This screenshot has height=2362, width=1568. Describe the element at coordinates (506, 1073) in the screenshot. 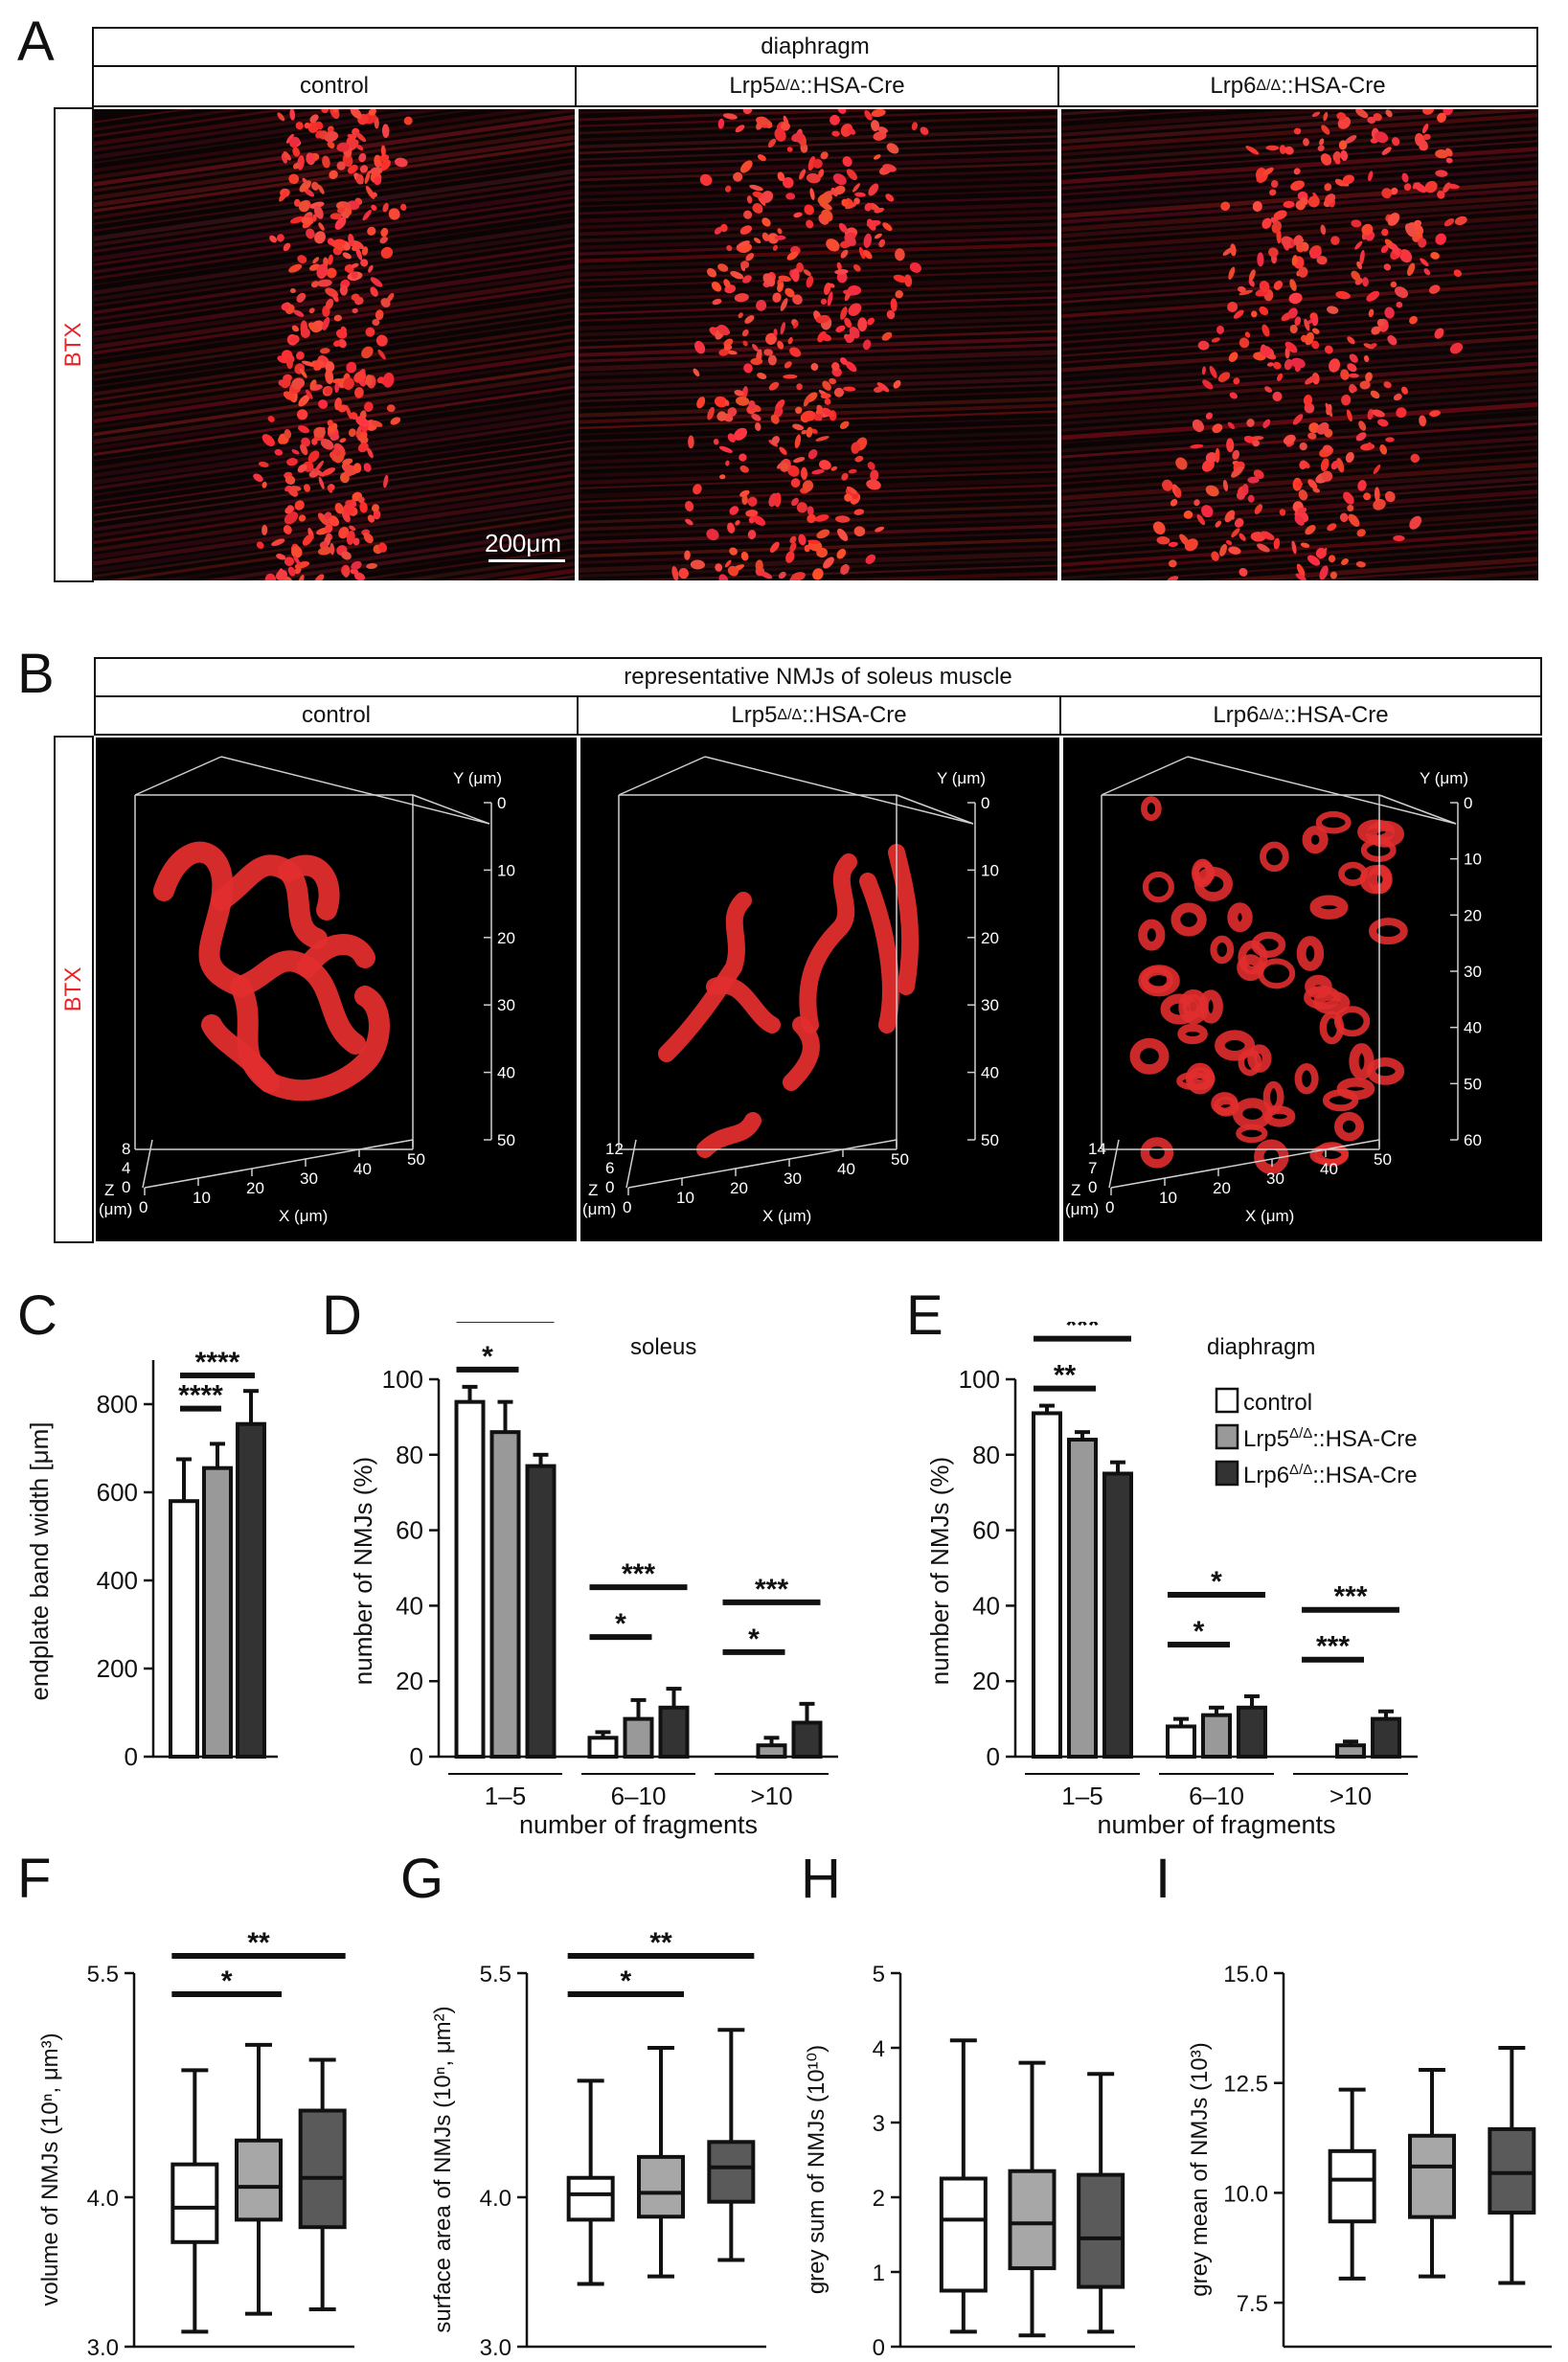

I see `y-tick-label: 40` at that location.